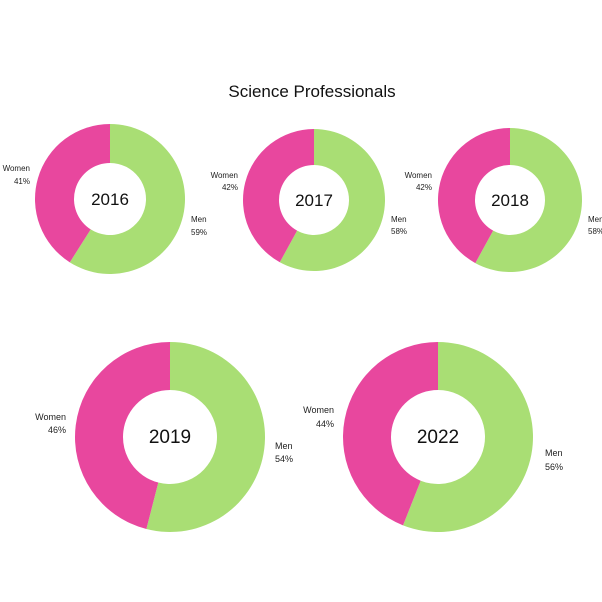 This screenshot has height=602, width=602. Describe the element at coordinates (438, 437) in the screenshot. I see `year-label-2022: 2022` at that location.